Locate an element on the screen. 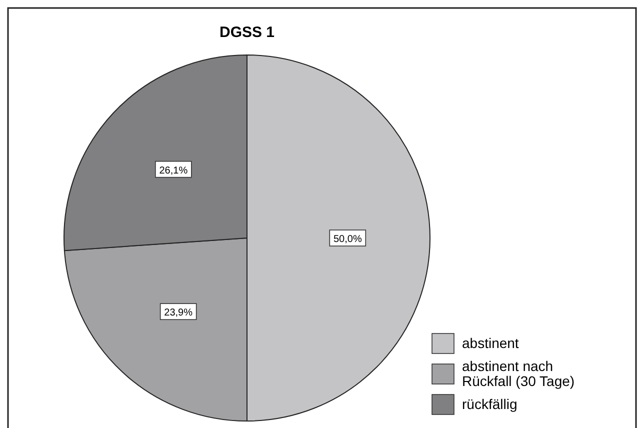 Image resolution: width=644 pixels, height=428 pixels. data-label: 23,9% is located at coordinates (178, 313).